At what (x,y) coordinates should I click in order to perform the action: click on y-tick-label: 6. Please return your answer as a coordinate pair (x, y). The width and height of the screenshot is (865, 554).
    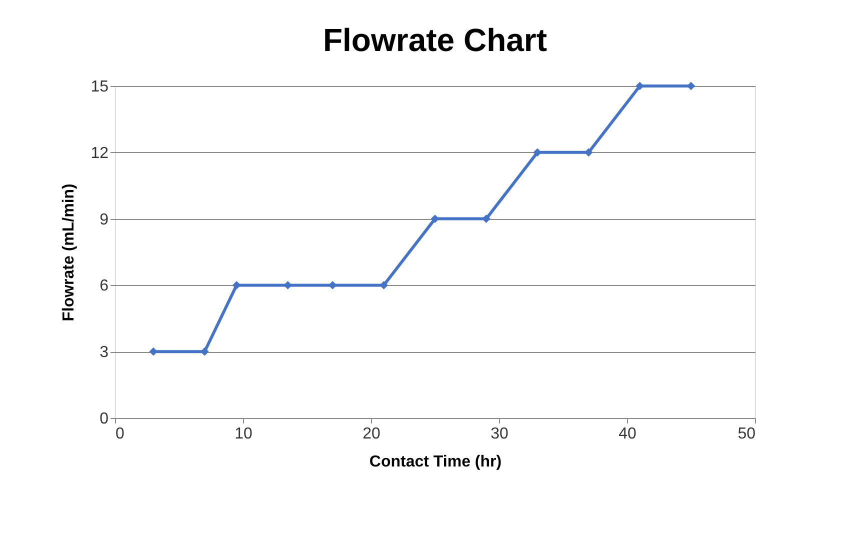
    Looking at the image, I should click on (104, 286).